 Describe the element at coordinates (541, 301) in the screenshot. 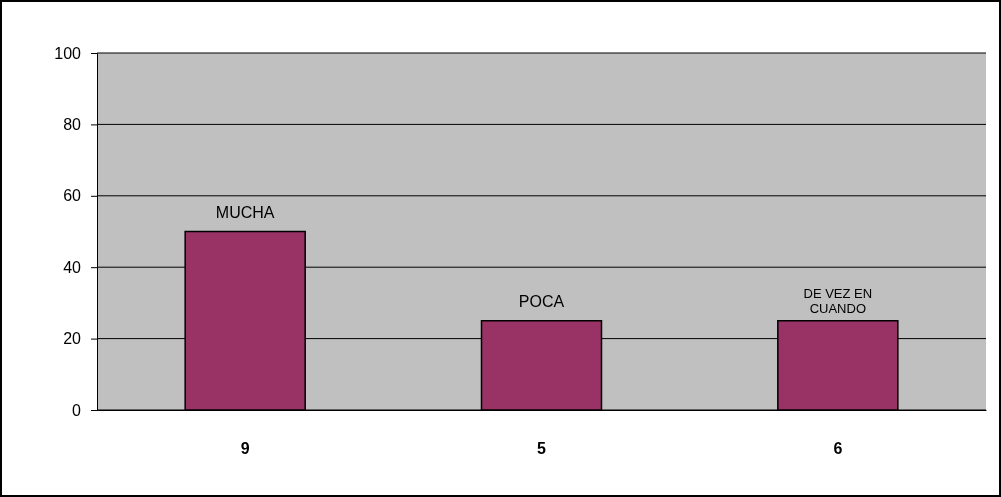

I see `annotation: POCA` at that location.